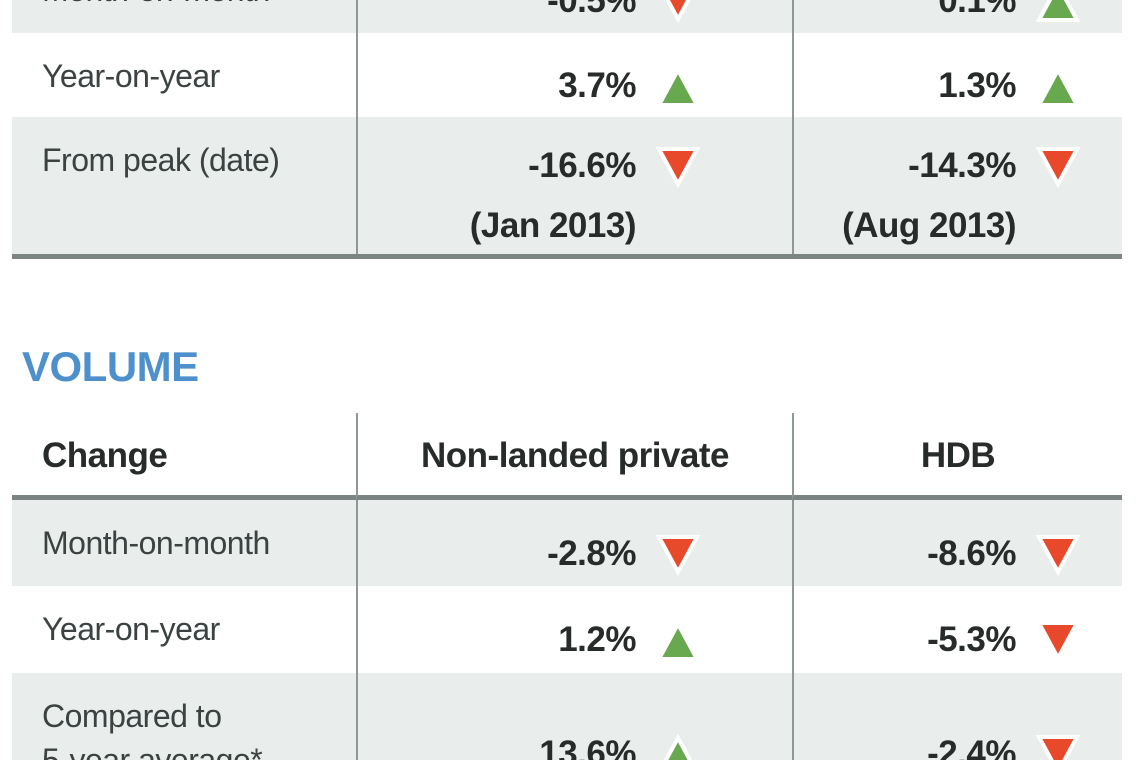 This screenshot has width=1140, height=760. I want to click on column-header-change: Change, so click(184, 456).